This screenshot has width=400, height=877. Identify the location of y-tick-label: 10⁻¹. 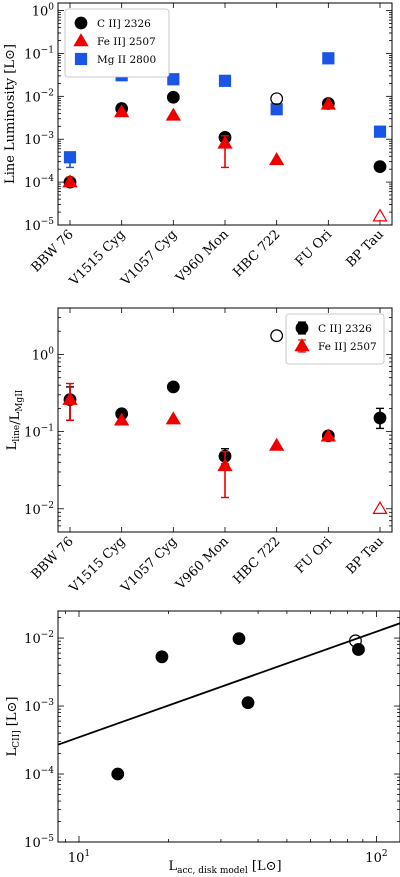
(39, 432).